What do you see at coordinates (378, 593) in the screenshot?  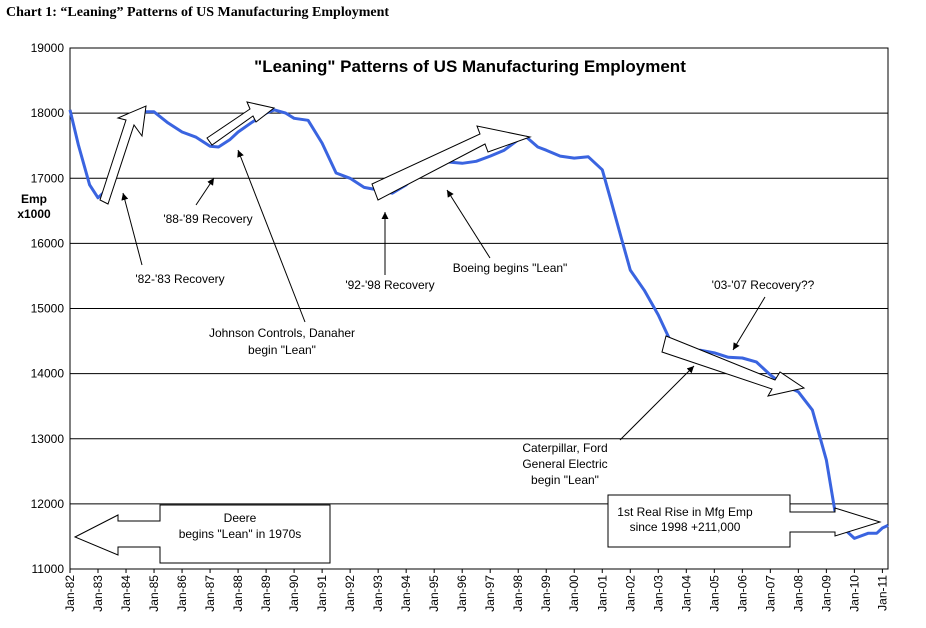 I see `x-tick-label: Jan-93` at bounding box center [378, 593].